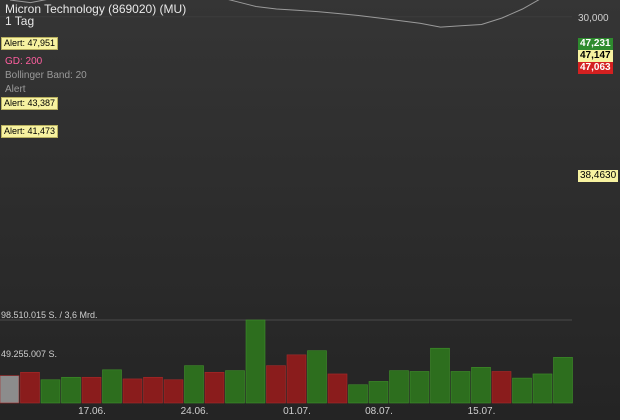 The width and height of the screenshot is (620, 420). Describe the element at coordinates (92, 411) in the screenshot. I see `x-tick-label: 17.06.` at that location.